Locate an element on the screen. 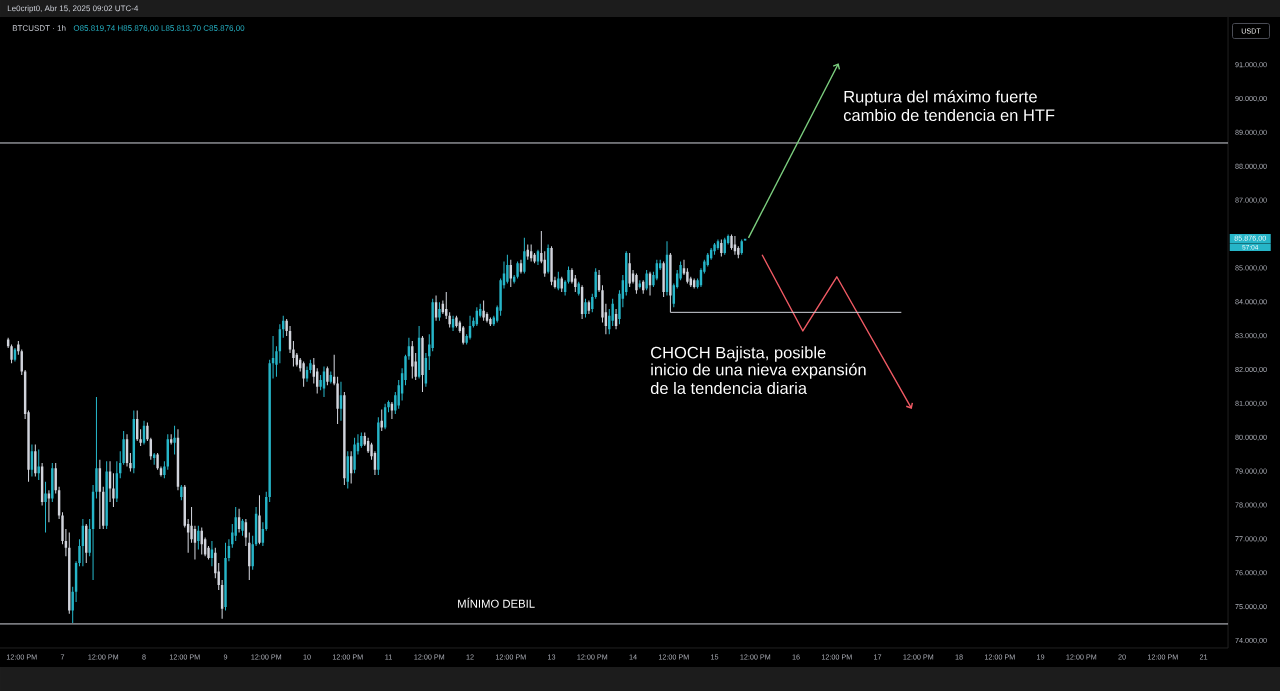 This screenshot has width=1280, height=691. ref-line-label: MÍNIMO DEBIL is located at coordinates (496, 602).